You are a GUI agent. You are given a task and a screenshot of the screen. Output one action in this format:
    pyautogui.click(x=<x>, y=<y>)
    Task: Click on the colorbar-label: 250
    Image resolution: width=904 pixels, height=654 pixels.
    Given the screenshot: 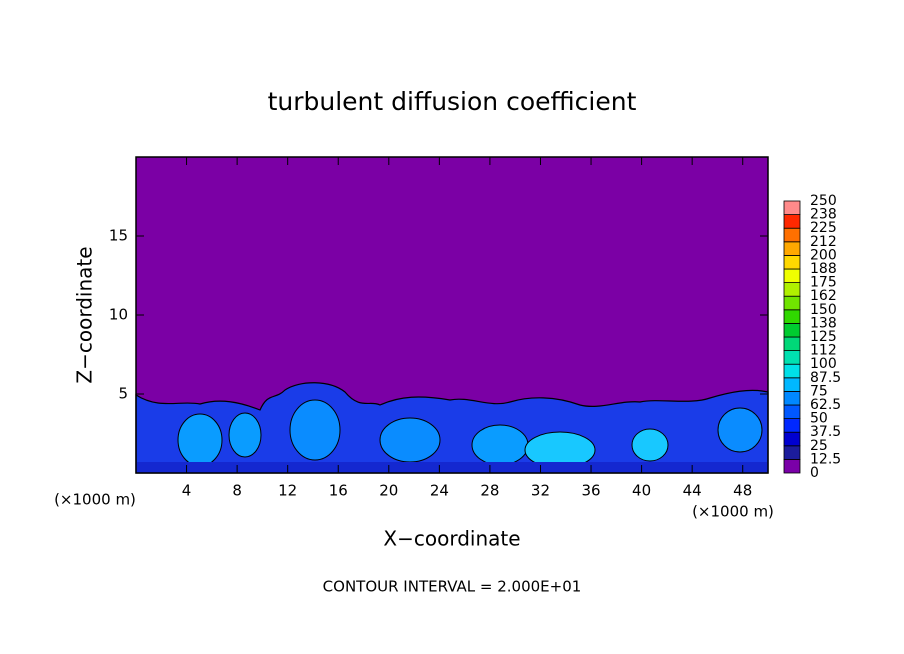 What is the action you would take?
    pyautogui.click(x=823, y=201)
    